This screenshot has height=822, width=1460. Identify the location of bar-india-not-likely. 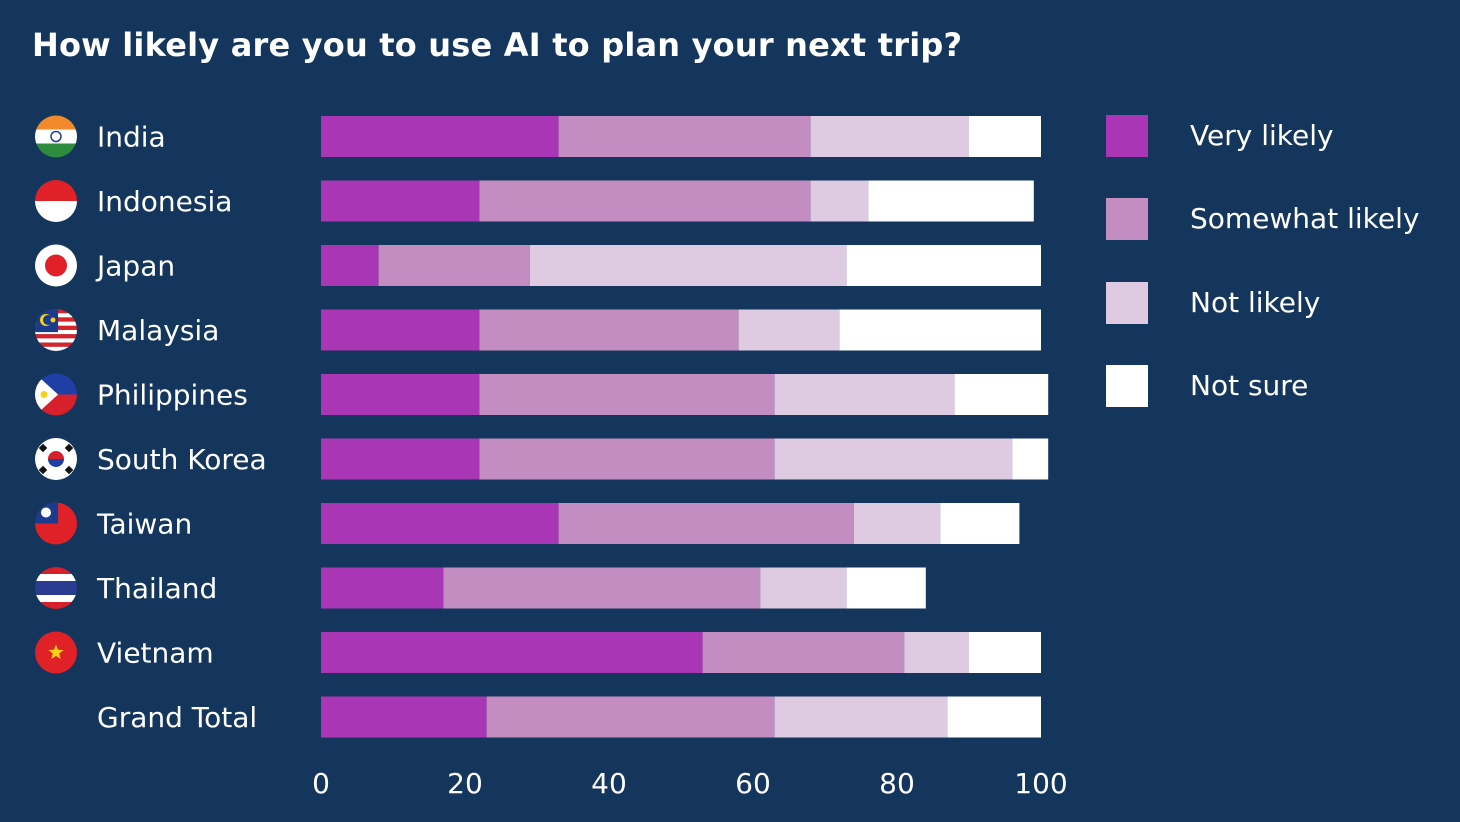
(889, 136).